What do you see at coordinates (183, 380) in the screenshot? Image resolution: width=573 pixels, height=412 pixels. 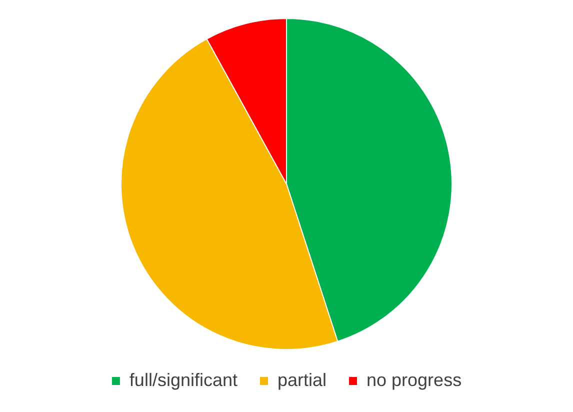 I see `legend-label: full/significant` at bounding box center [183, 380].